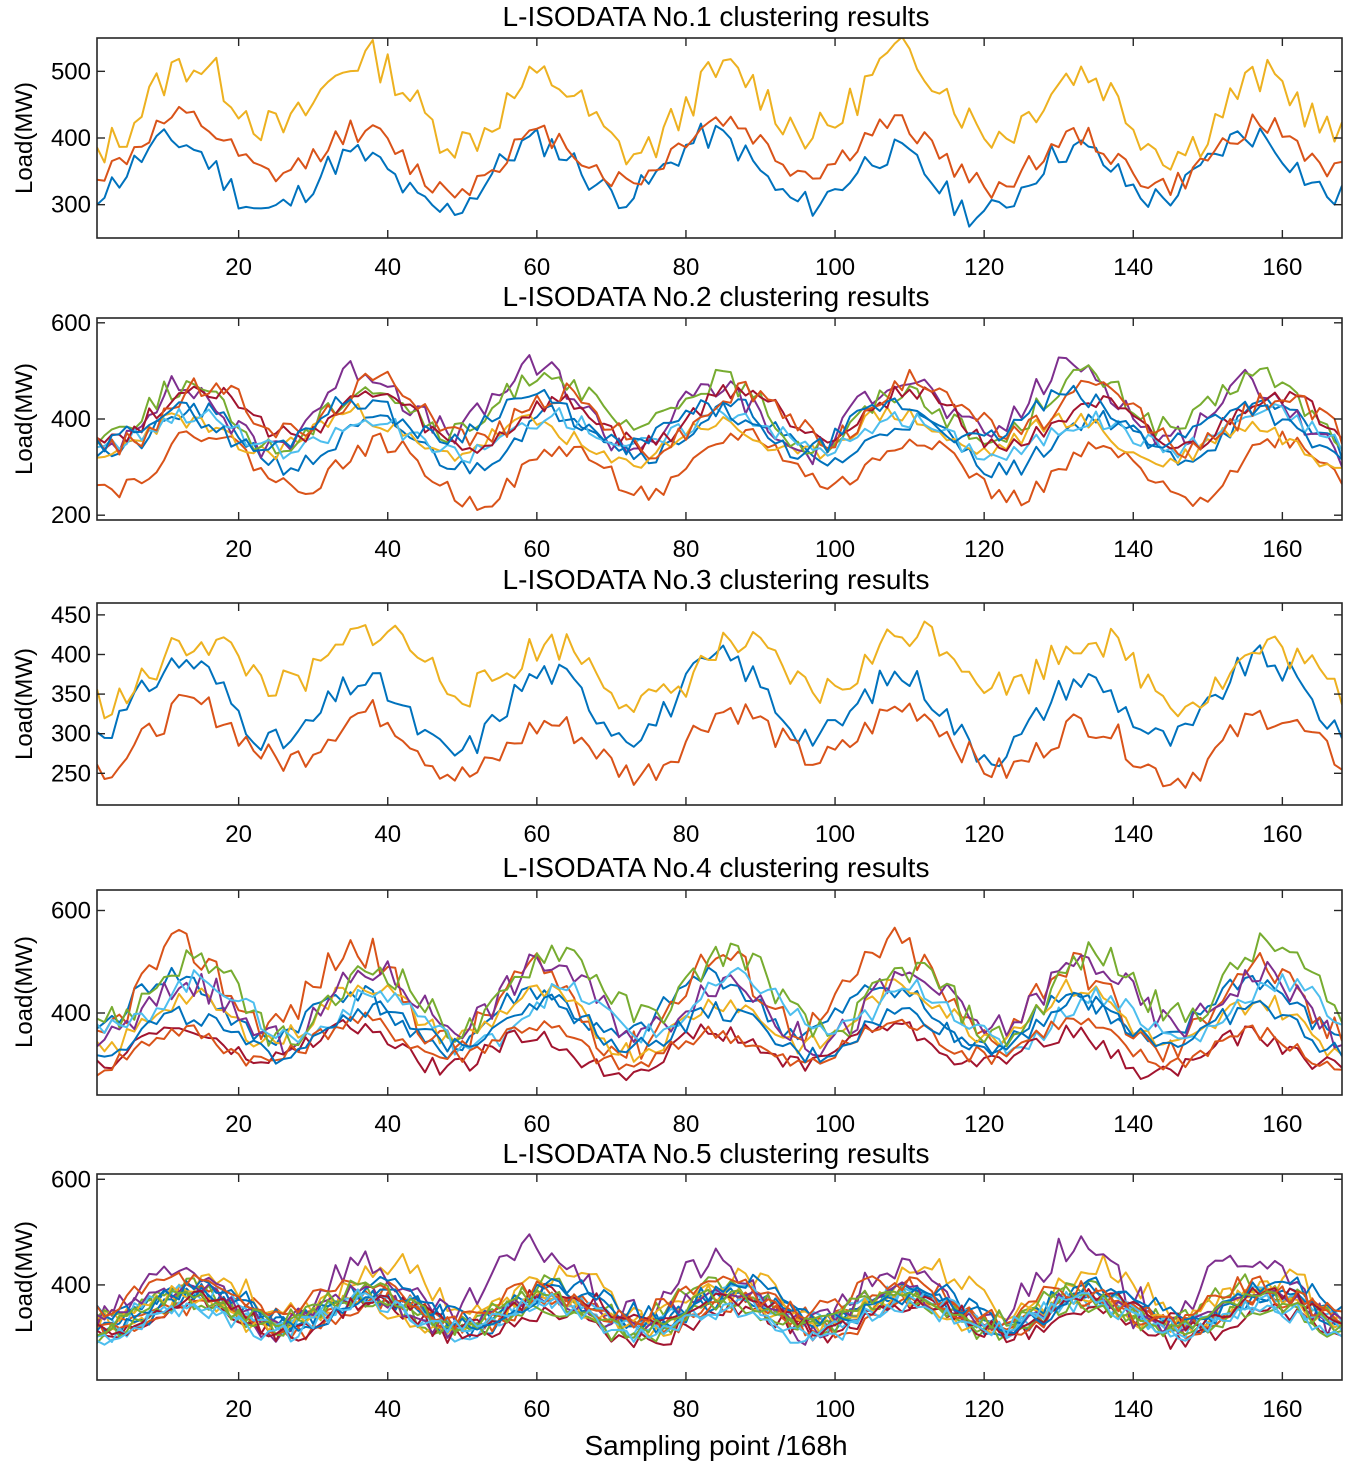 This screenshot has width=1350, height=1469. Describe the element at coordinates (71, 419) in the screenshot. I see `panel-2-ytick-label: 400` at that location.